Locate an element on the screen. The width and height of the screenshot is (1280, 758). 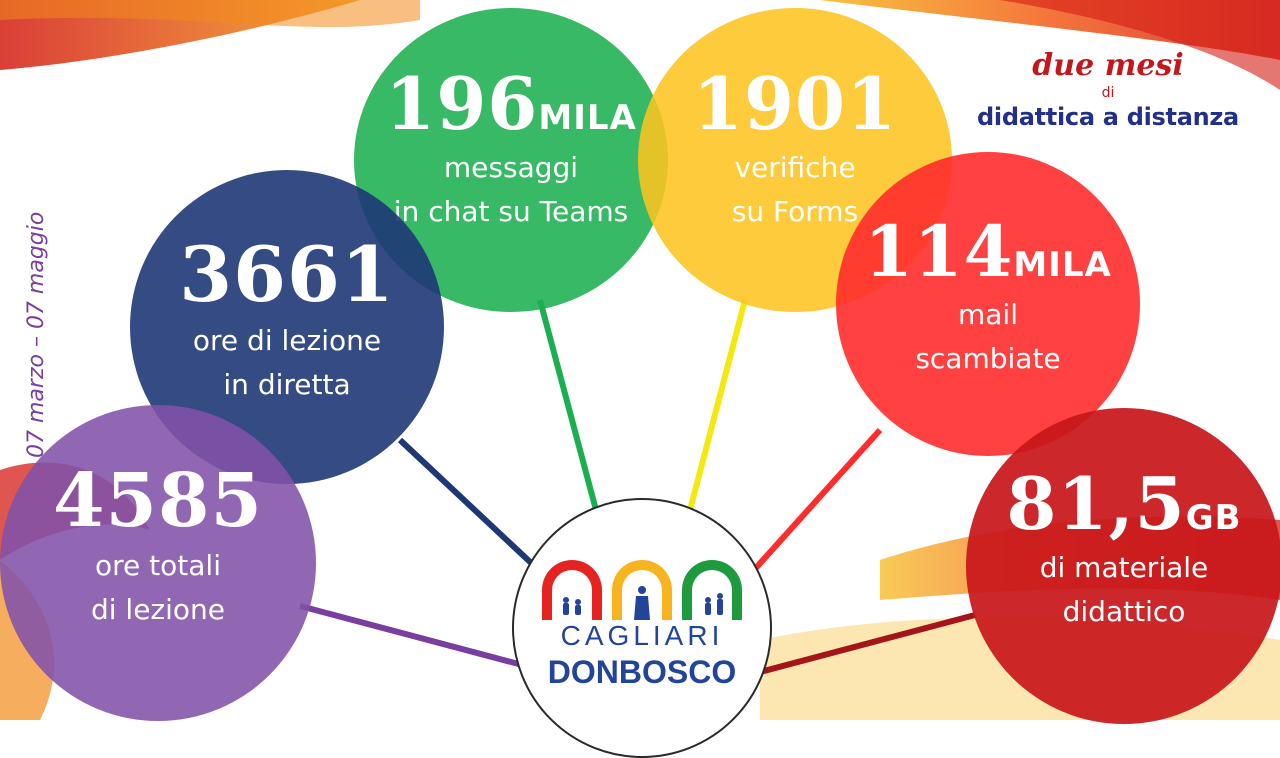
stat-number: 81,5 is located at coordinates (1096, 503).